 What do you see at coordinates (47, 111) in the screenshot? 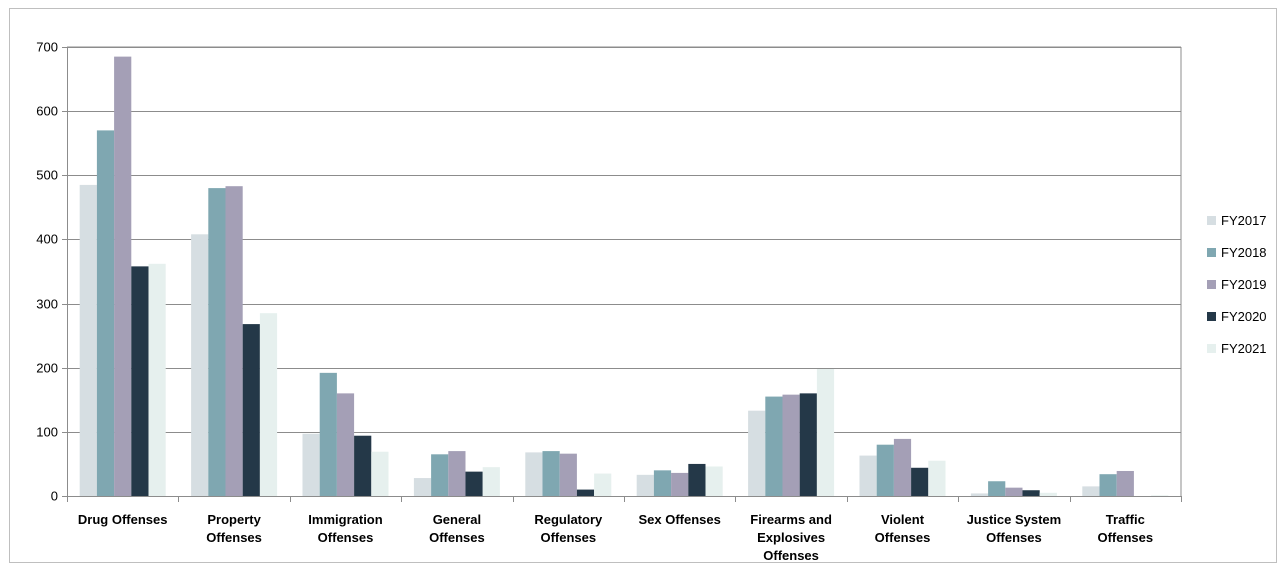
I see `y-tick-label: 600` at bounding box center [47, 111].